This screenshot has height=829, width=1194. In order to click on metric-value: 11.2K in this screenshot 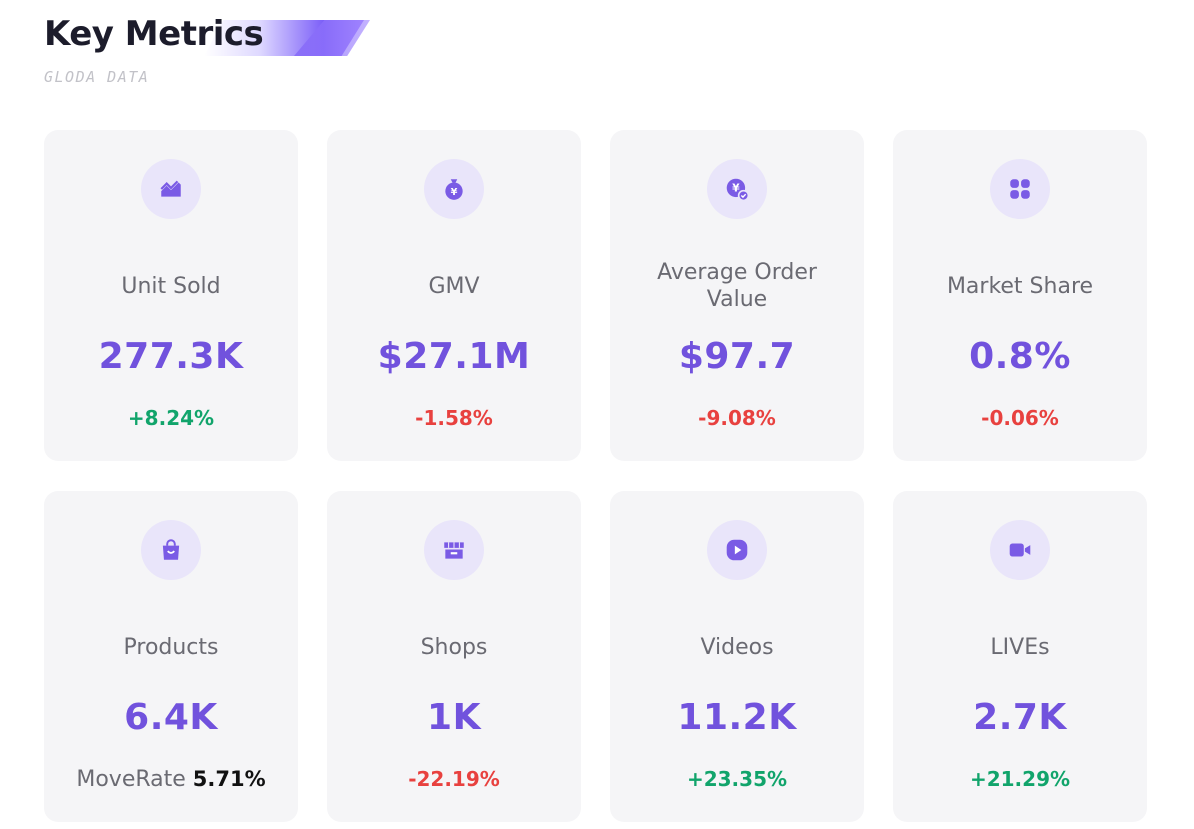, I will do `click(737, 717)`.